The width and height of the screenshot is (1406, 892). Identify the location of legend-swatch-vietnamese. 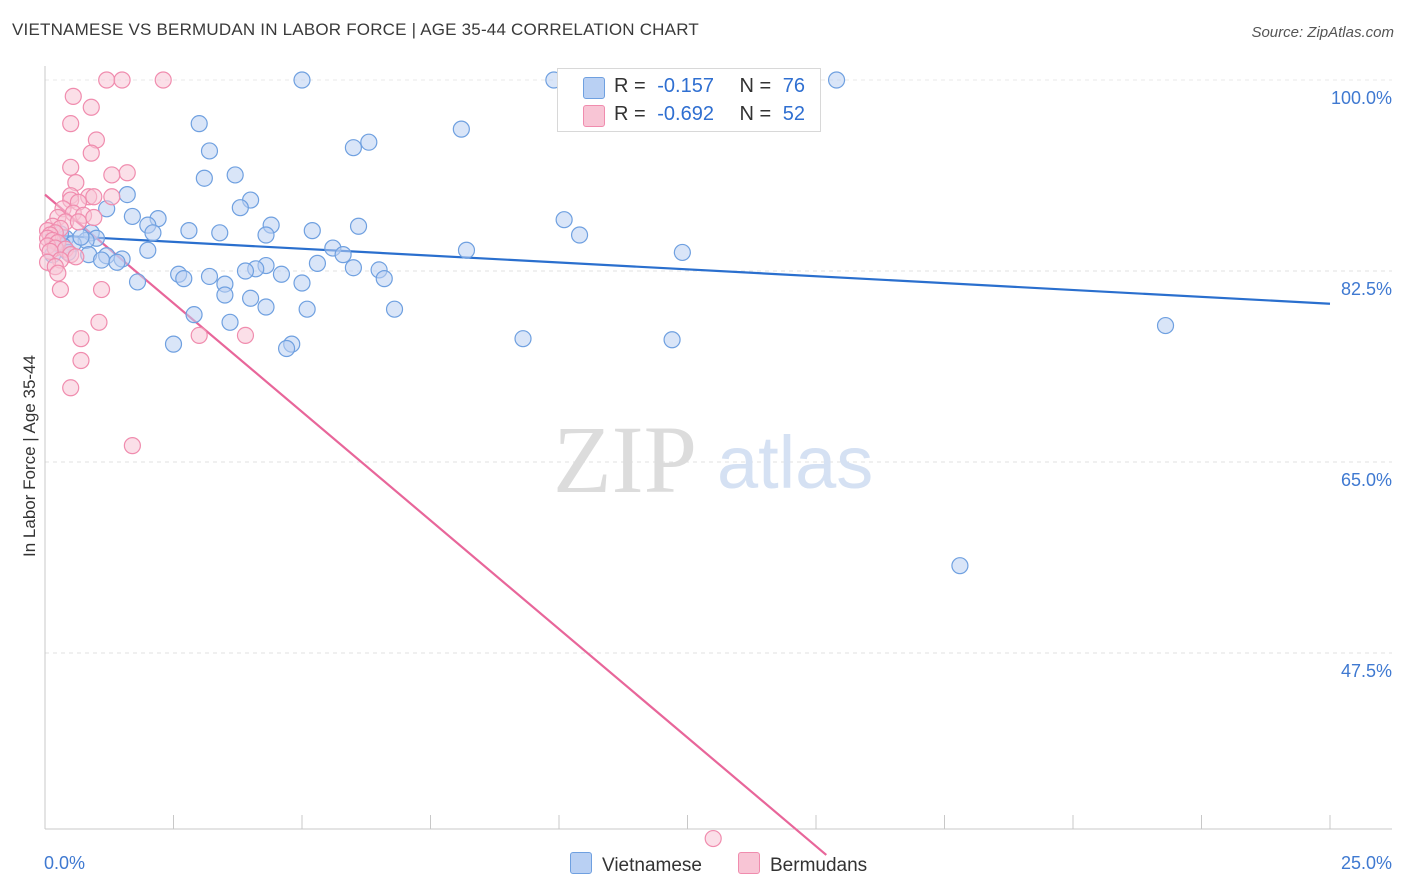
(594, 88).